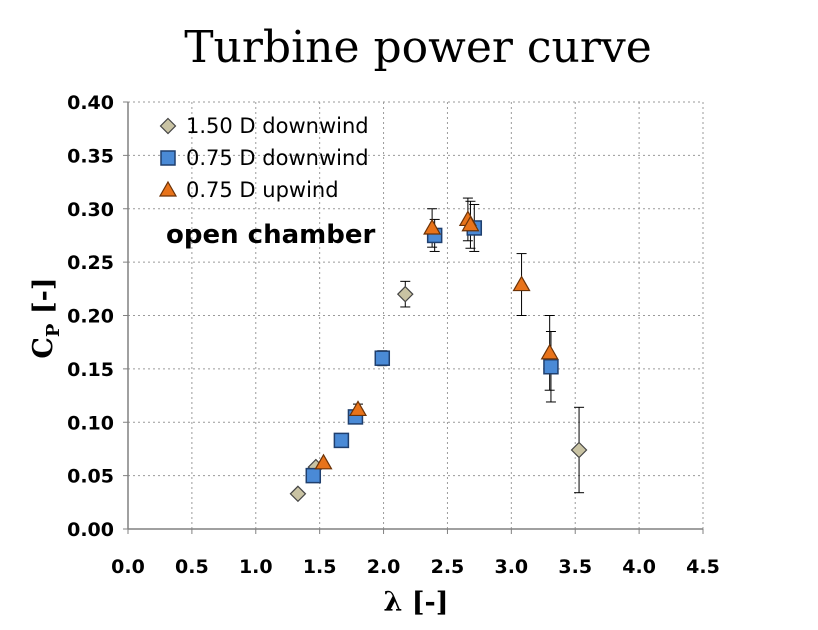 The height and width of the screenshot is (630, 818). I want to click on legend-label: 1.50 D downwind, so click(277, 126).